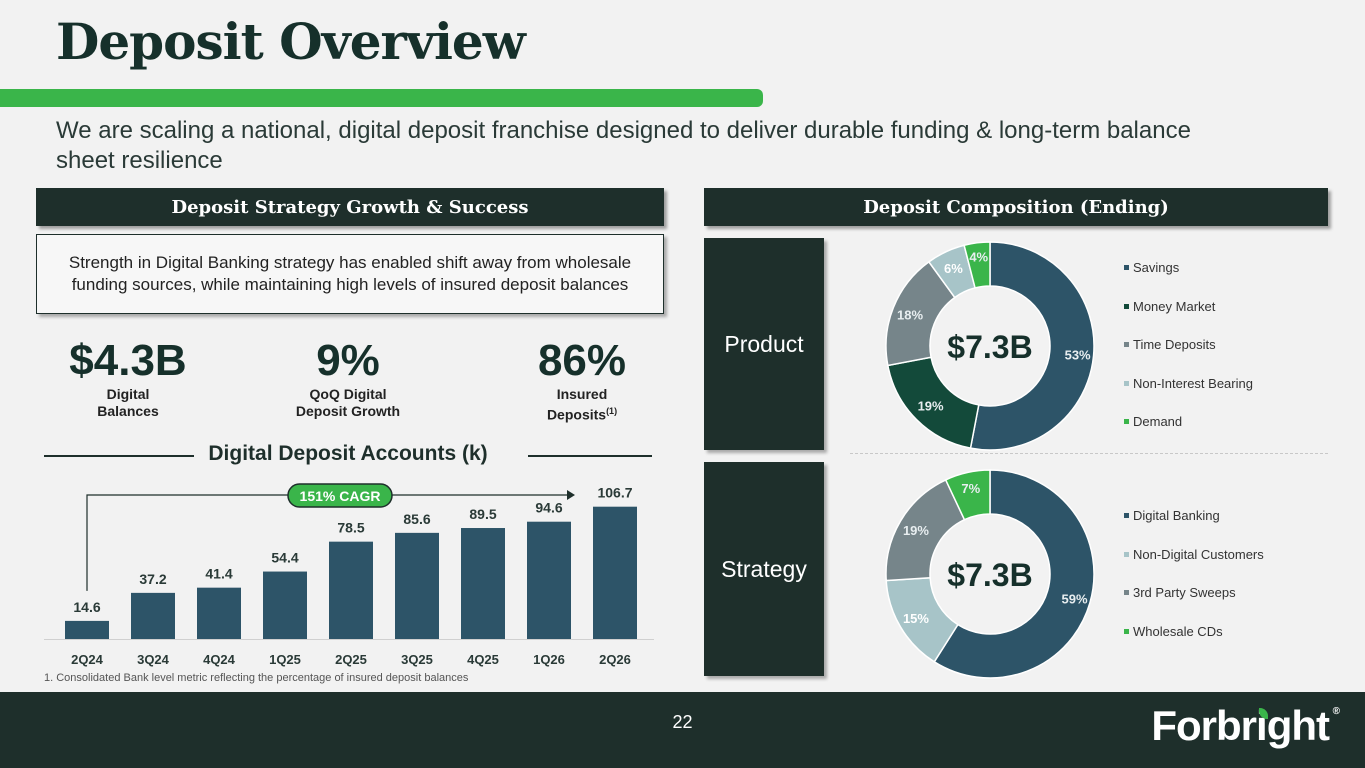 The image size is (1365, 768). What do you see at coordinates (348, 360) in the screenshot?
I see `stat-value: 9%` at bounding box center [348, 360].